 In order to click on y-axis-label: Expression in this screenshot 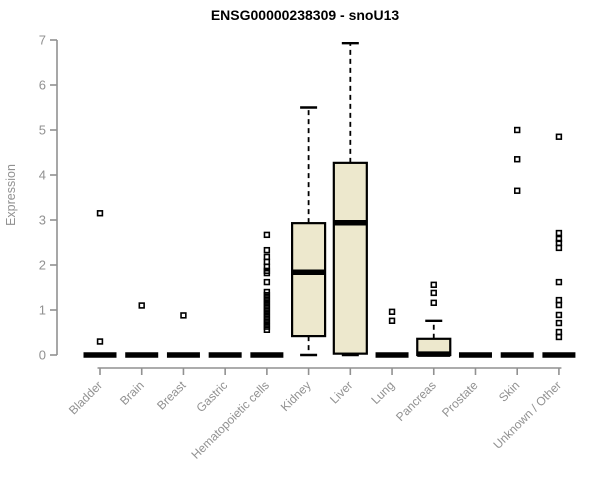, I will do `click(11, 195)`.